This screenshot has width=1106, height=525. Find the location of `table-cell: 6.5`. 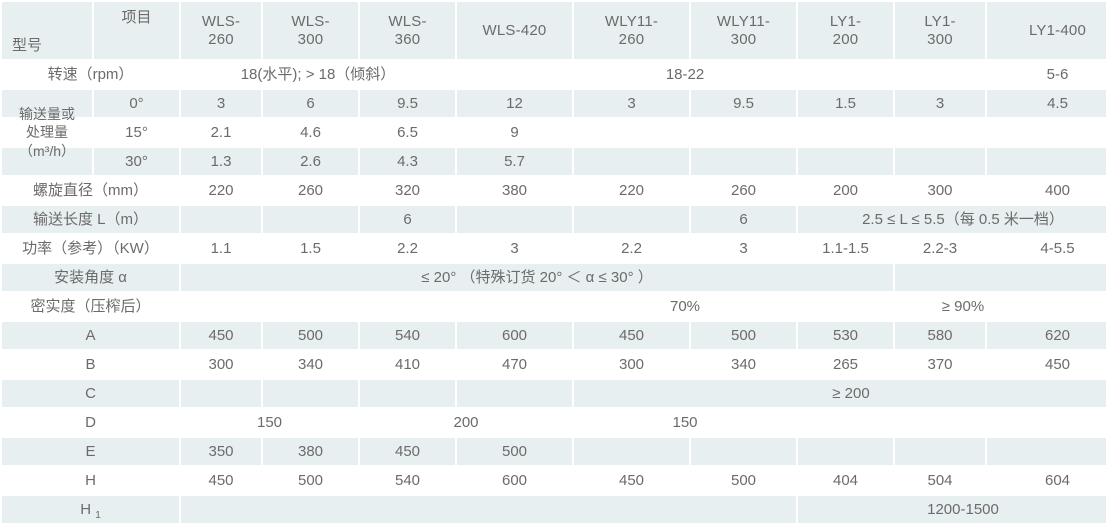

table-cell: 6.5 is located at coordinates (407, 132).